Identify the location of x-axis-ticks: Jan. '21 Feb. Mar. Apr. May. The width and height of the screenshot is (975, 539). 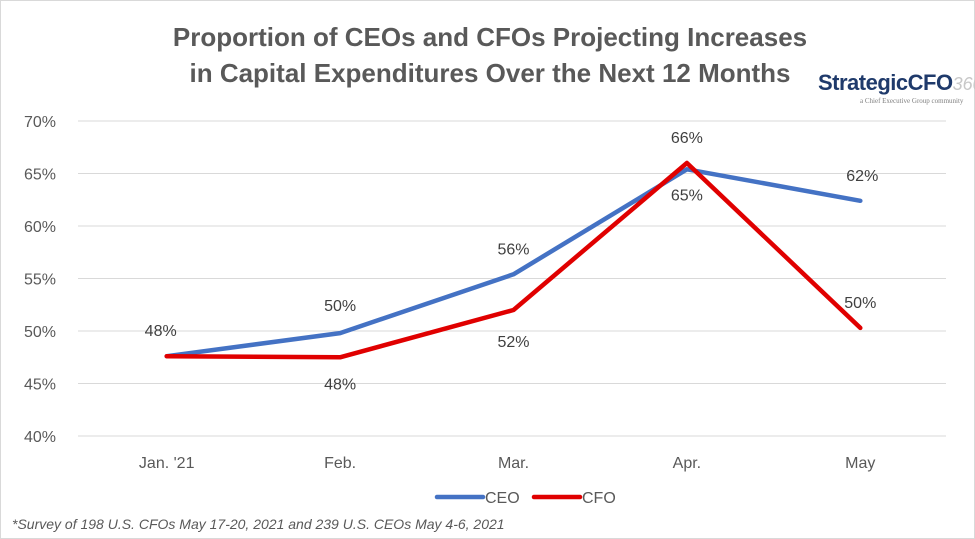
(507, 463).